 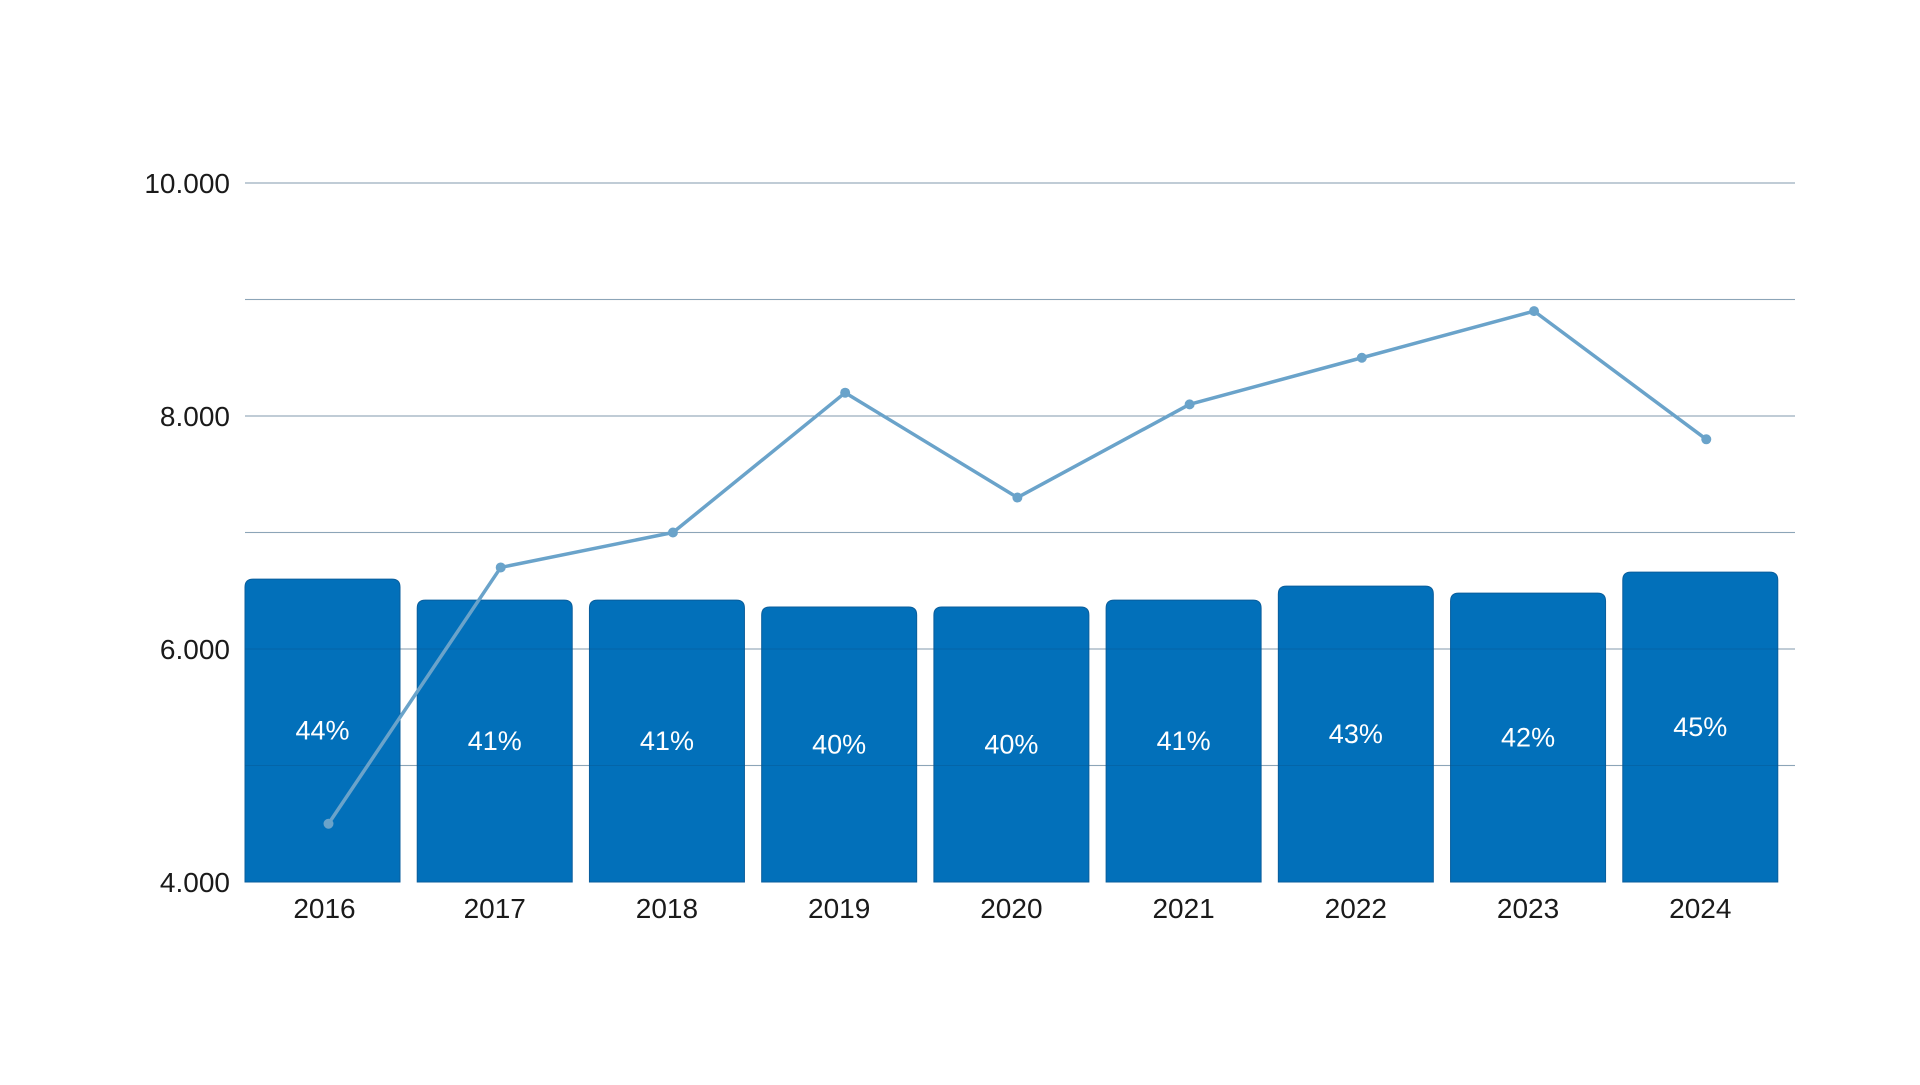 I want to click on label-layer: 44% 41% 41% 40% 40% 41% 43% 42% 45%, so click(x=1011, y=735).